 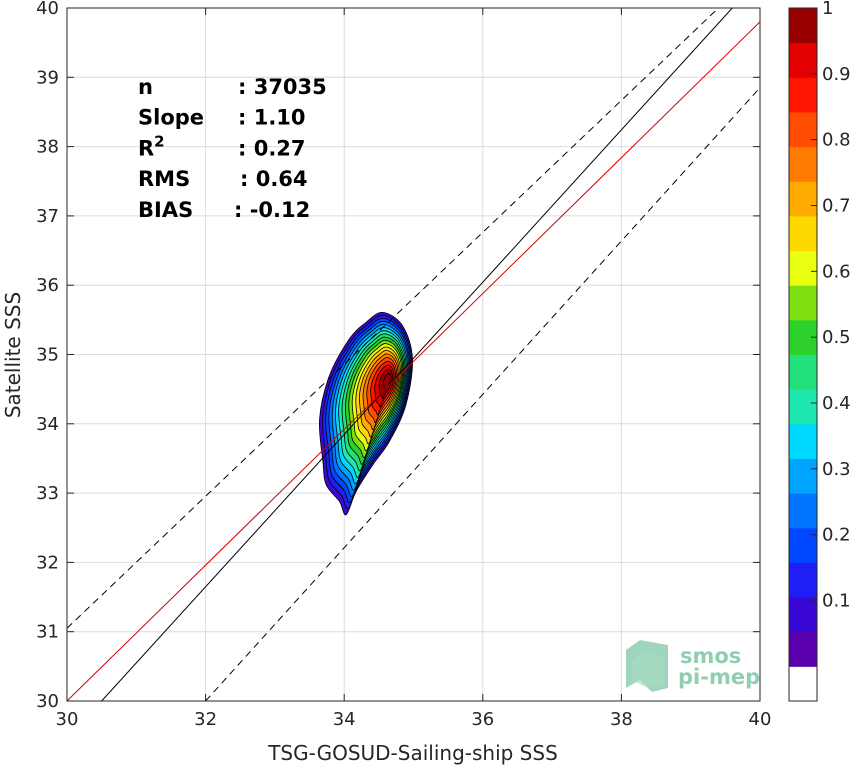 What do you see at coordinates (164, 179) in the screenshot?
I see `stat-name: RMS` at bounding box center [164, 179].